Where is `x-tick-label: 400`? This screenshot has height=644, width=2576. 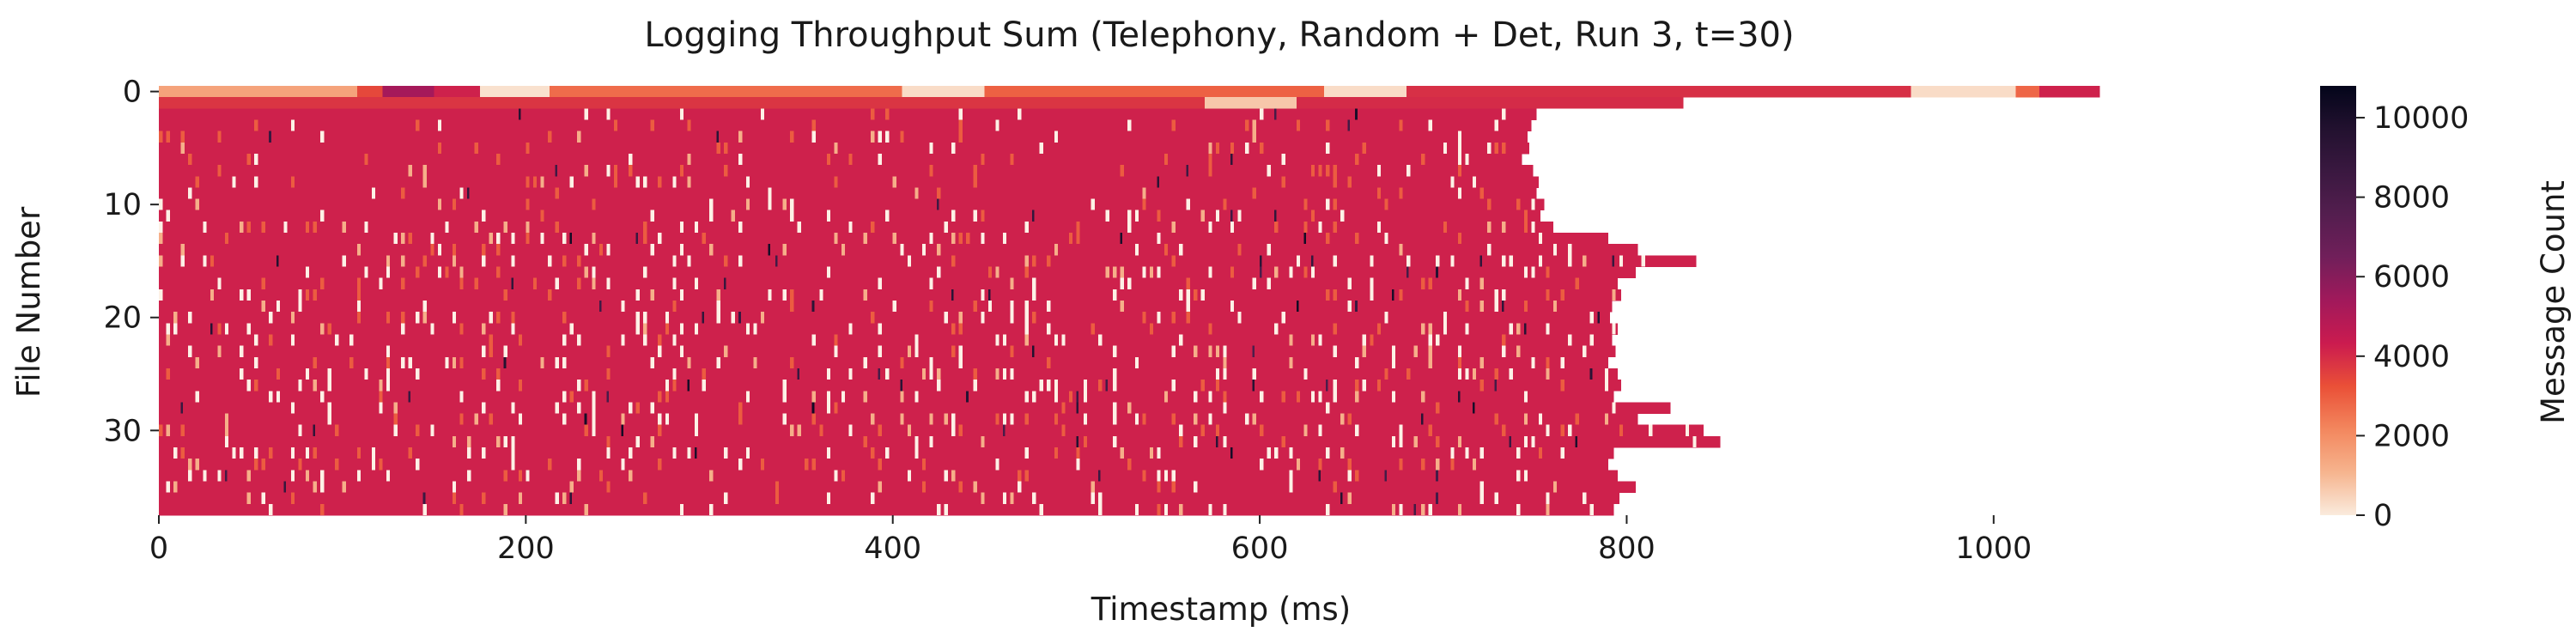 x-tick-label: 400 is located at coordinates (892, 549).